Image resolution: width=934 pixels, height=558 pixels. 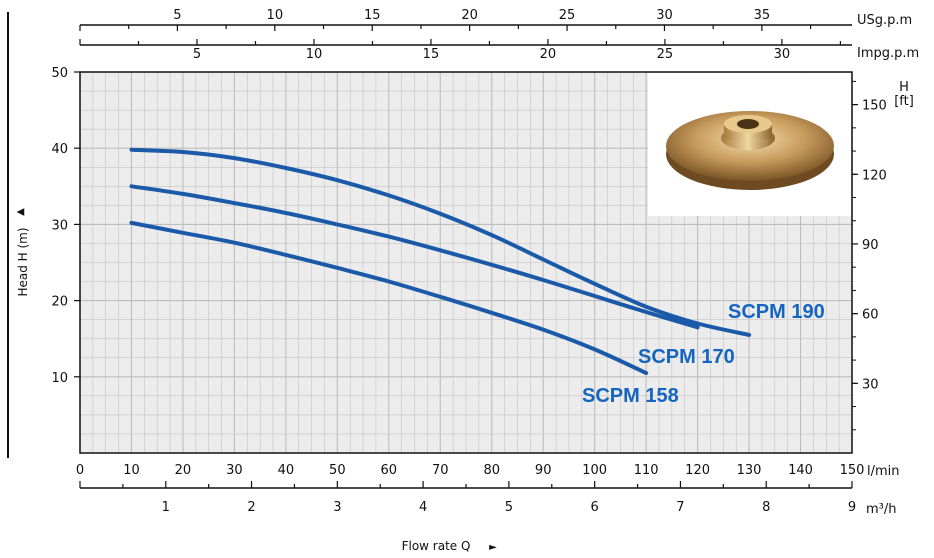 I want to click on brass-impeller-photo, so click(x=750, y=150).